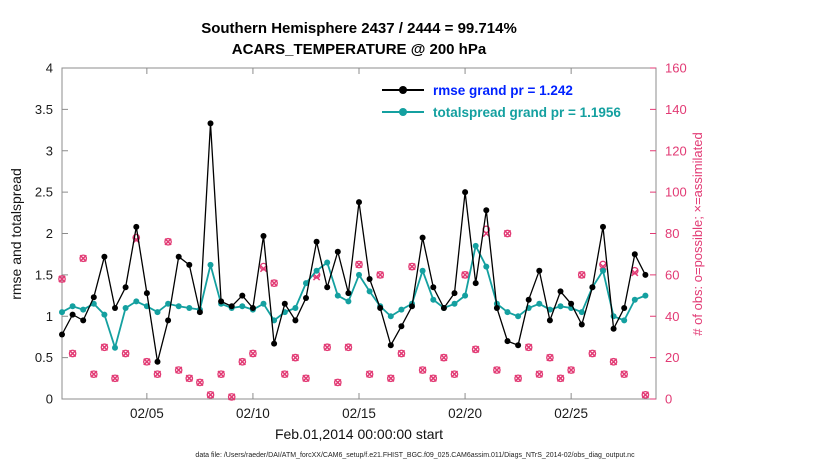 The image size is (830, 470). I want to click on legend-label-totalspread: totalspread grand pr = 1.1956, so click(527, 112).